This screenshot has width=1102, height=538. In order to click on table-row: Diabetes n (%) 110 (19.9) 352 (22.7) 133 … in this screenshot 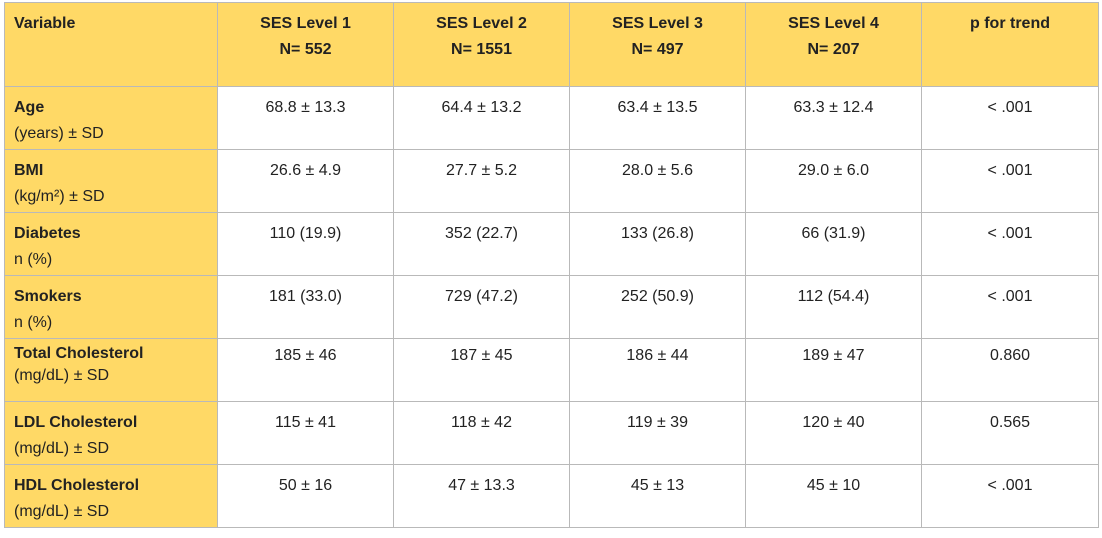, I will do `click(551, 244)`.